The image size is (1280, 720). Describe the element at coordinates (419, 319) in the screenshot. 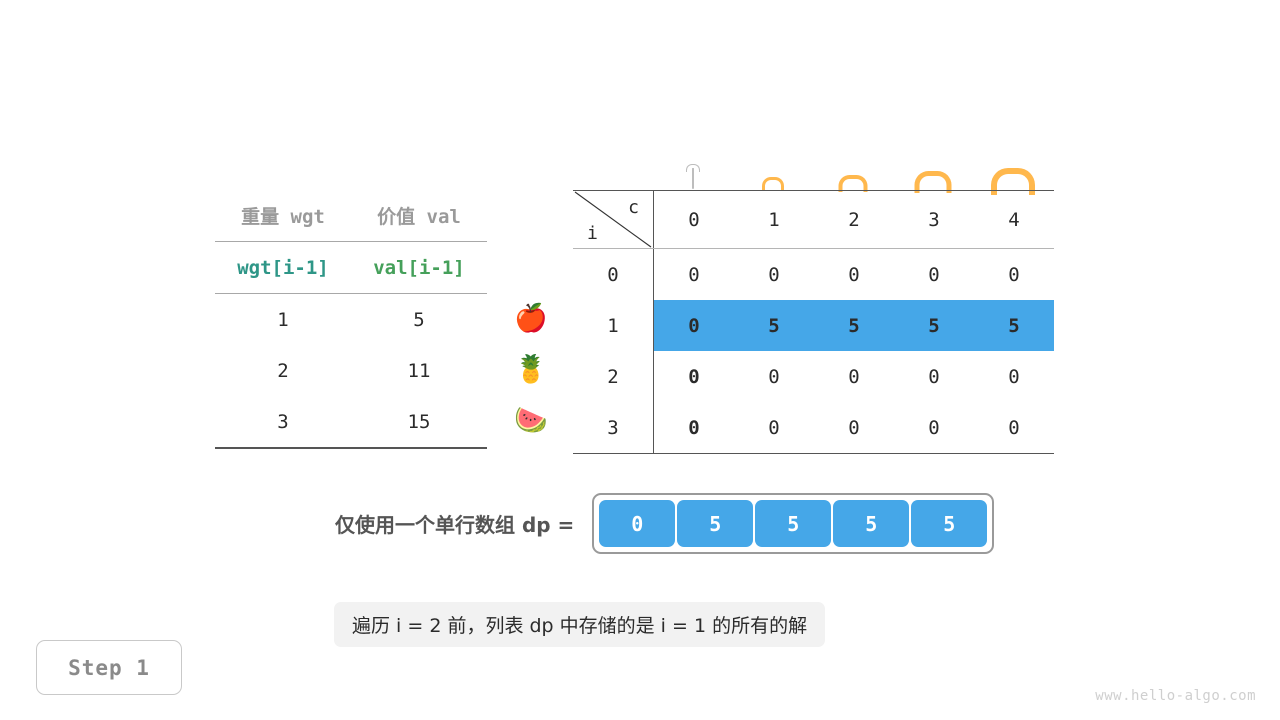

I see `item-value-1: 5` at that location.